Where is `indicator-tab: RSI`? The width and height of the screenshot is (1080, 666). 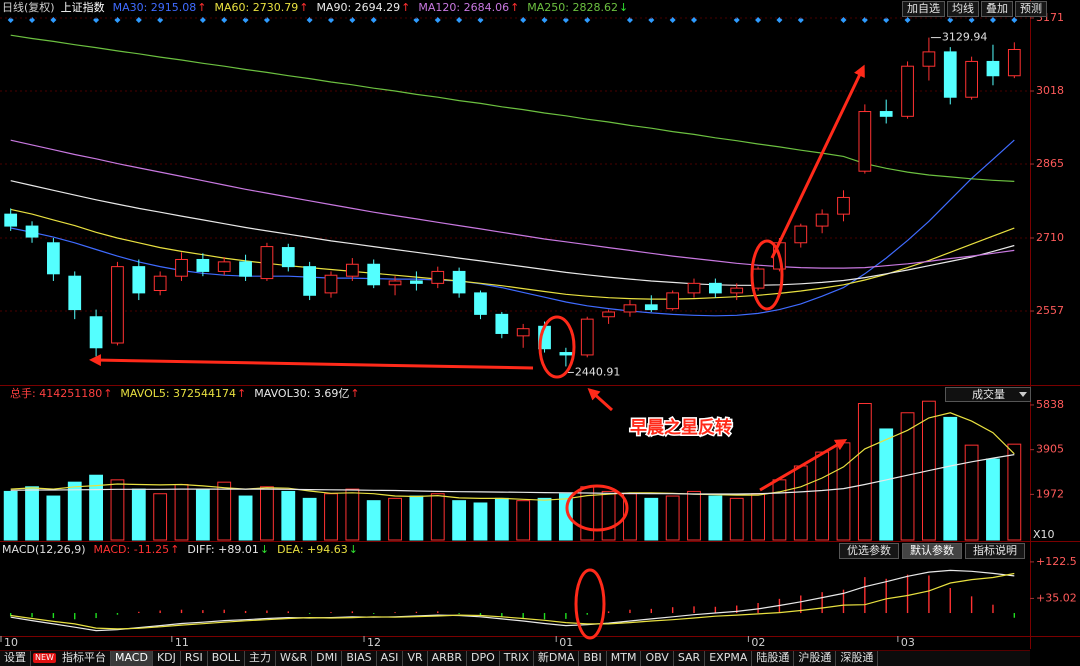 indicator-tab: RSI is located at coordinates (194, 658).